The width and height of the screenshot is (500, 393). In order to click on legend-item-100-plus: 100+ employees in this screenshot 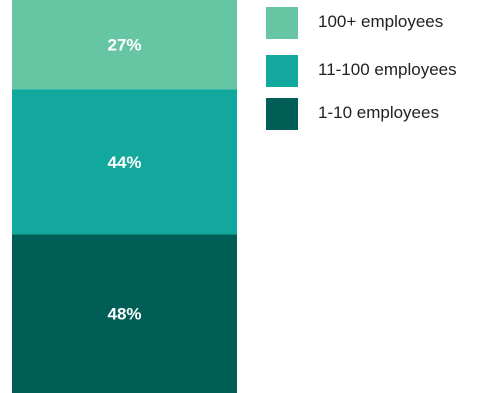, I will do `click(383, 23)`.